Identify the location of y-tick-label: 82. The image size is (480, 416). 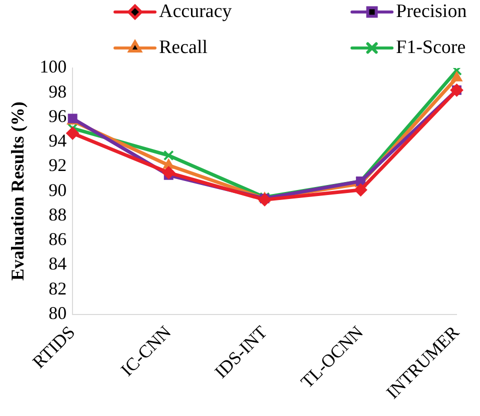
(57, 288).